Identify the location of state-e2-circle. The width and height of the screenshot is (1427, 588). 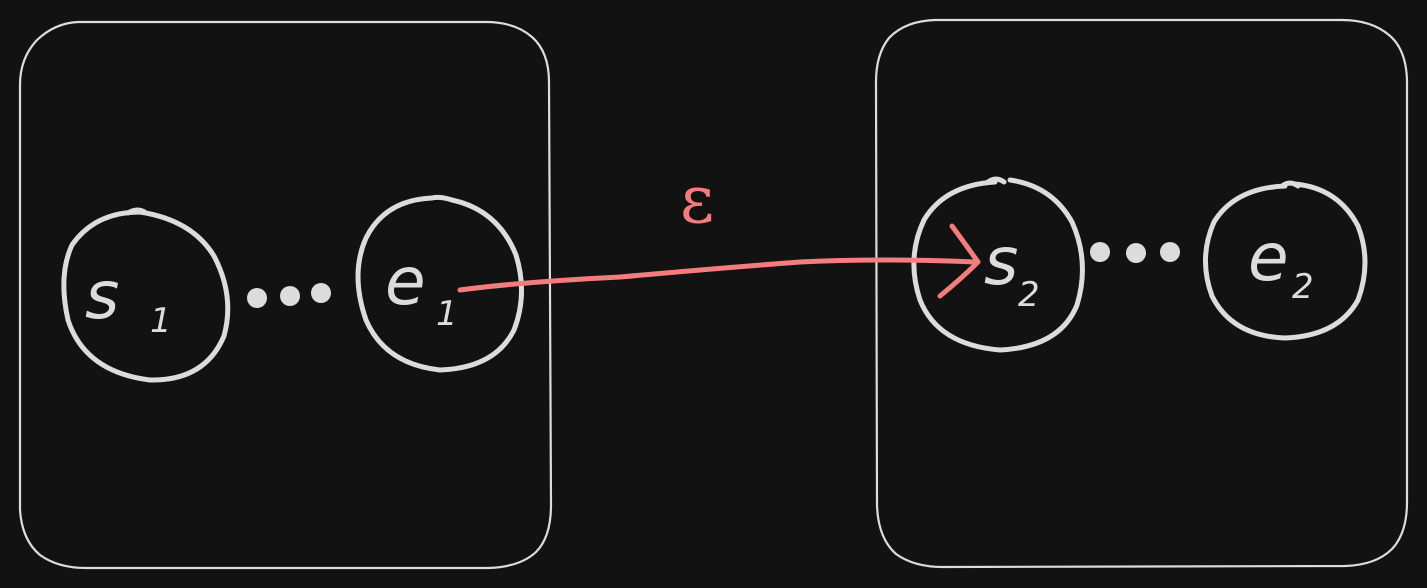
(1285, 260).